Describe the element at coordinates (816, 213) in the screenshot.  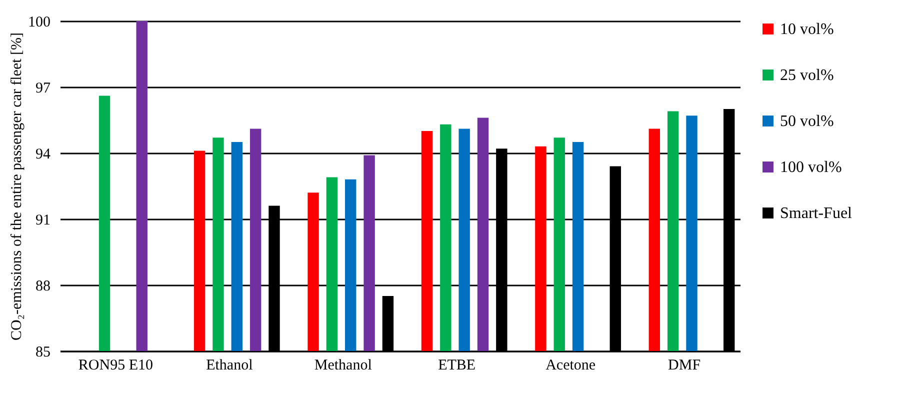
I see `legend-label: Smart-Fuel` at that location.